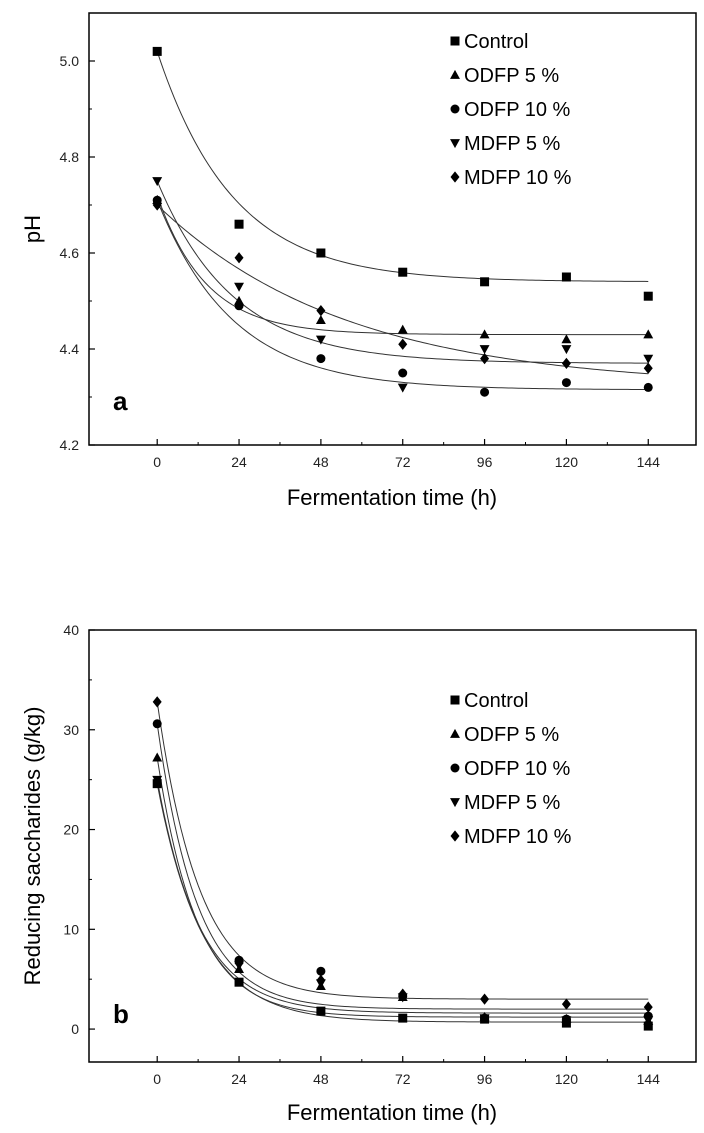  What do you see at coordinates (71, 730) in the screenshot?
I see `y-tick-label: 30` at bounding box center [71, 730].